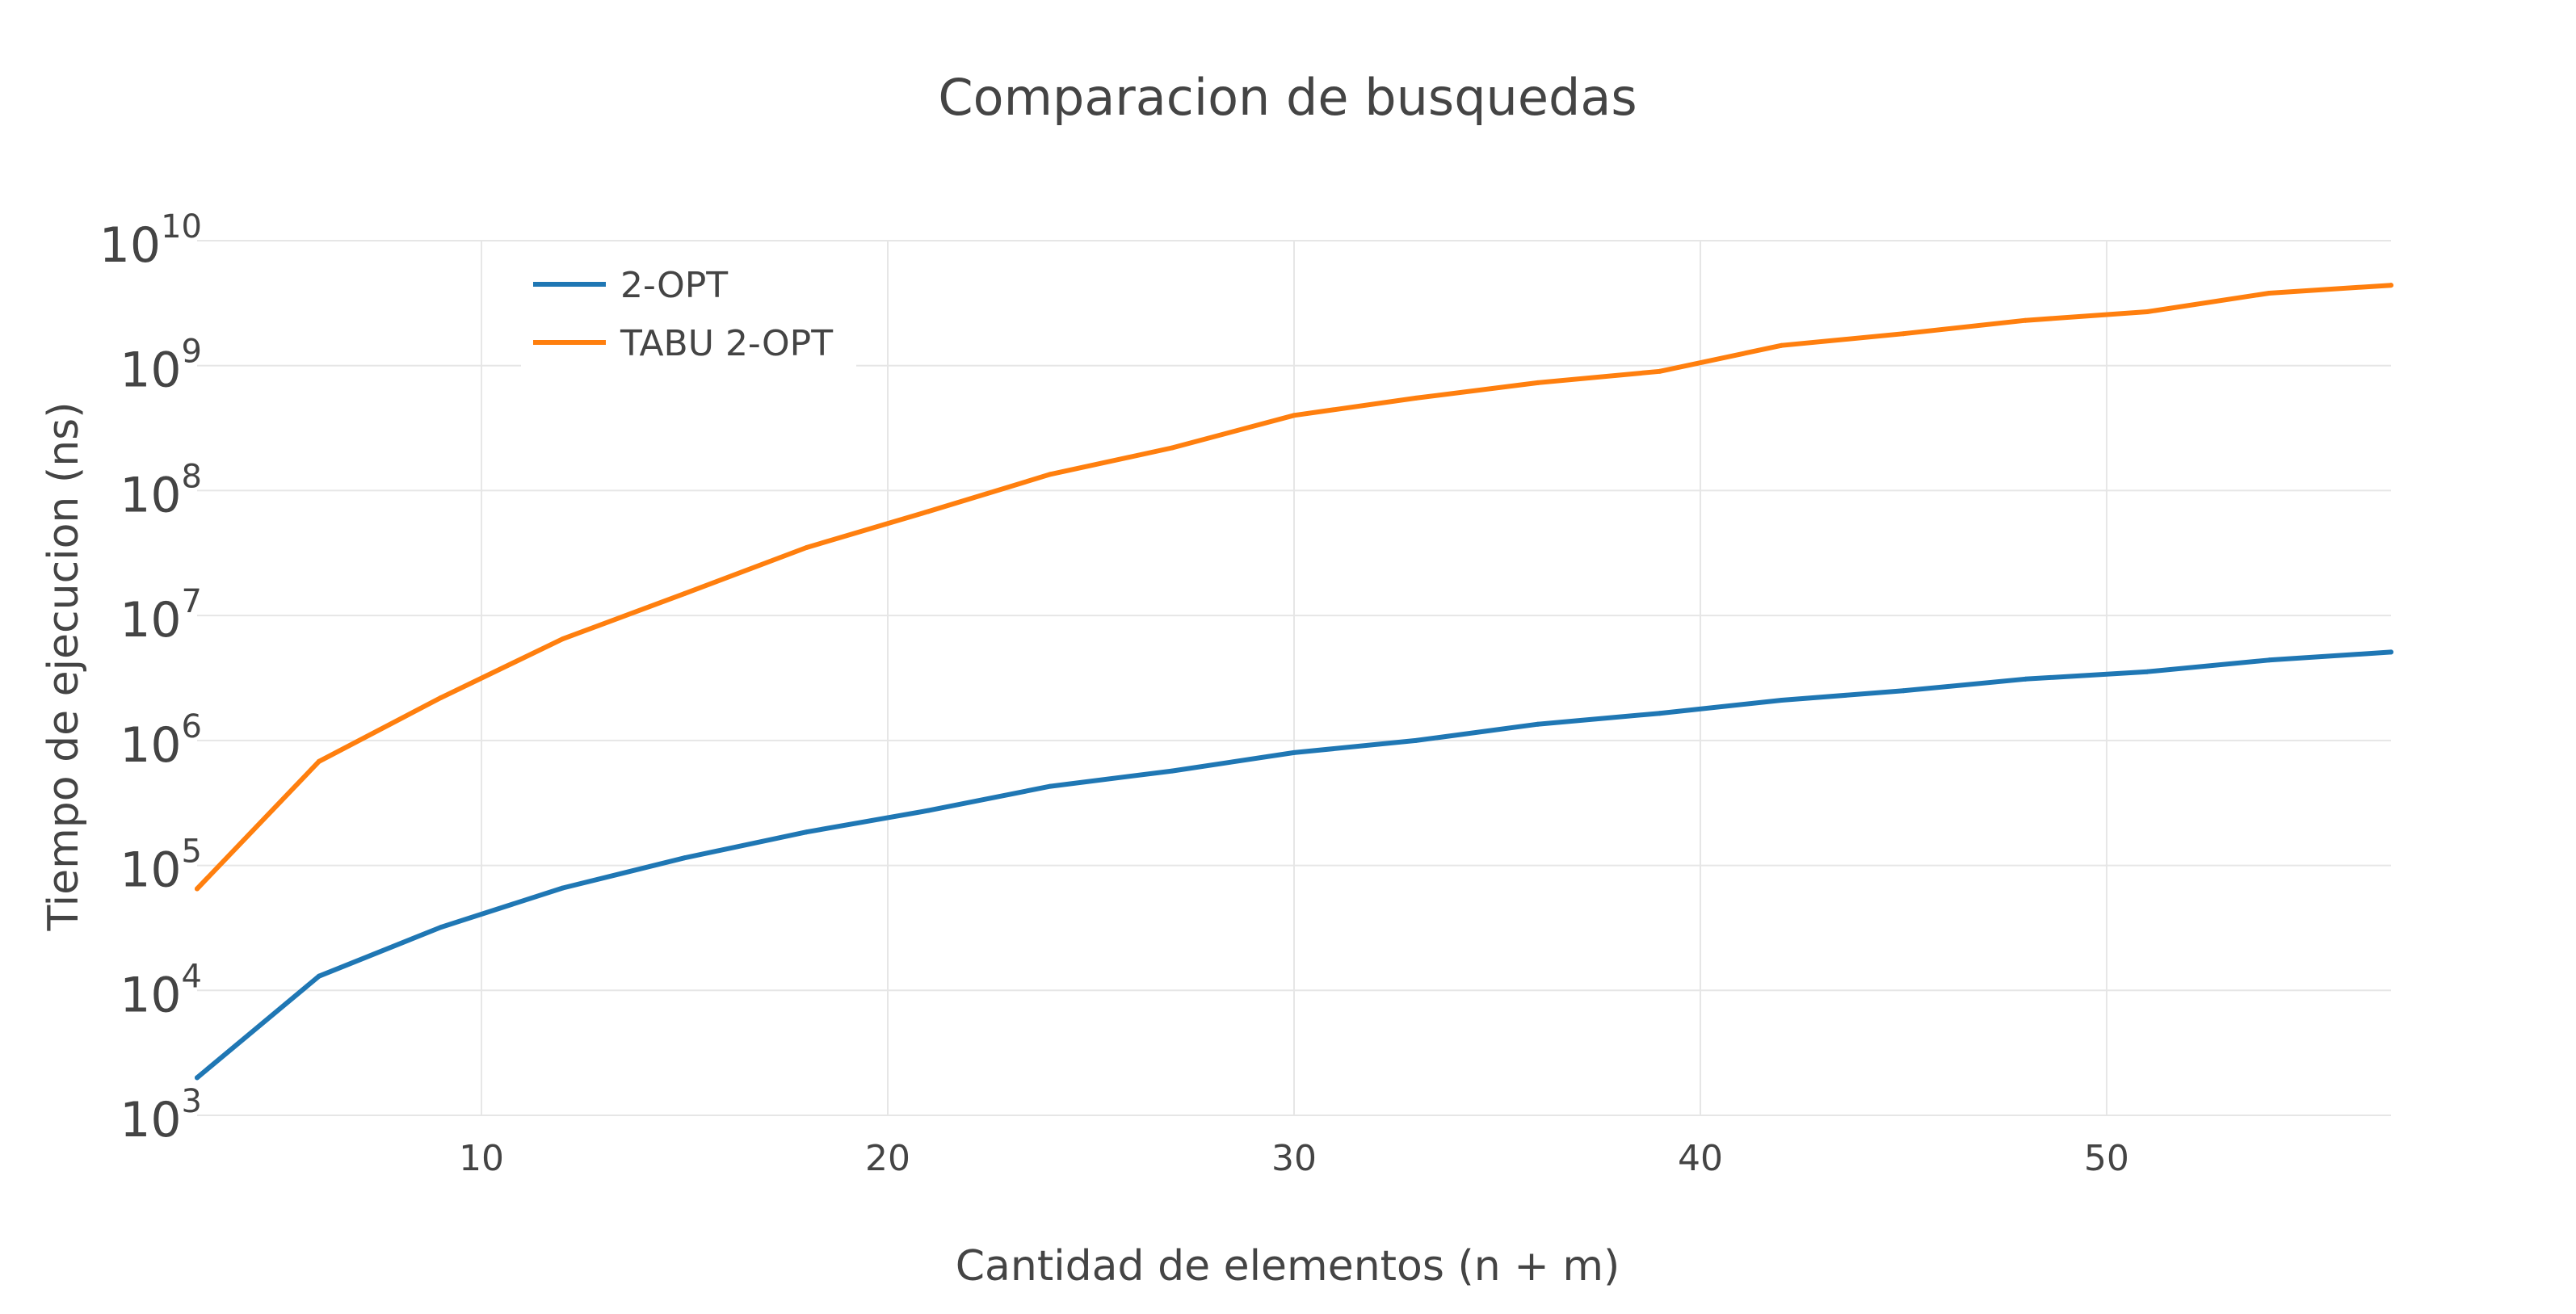 The height and width of the screenshot is (1314, 2576). I want to click on y-tick-exponent: 3, so click(192, 1101).